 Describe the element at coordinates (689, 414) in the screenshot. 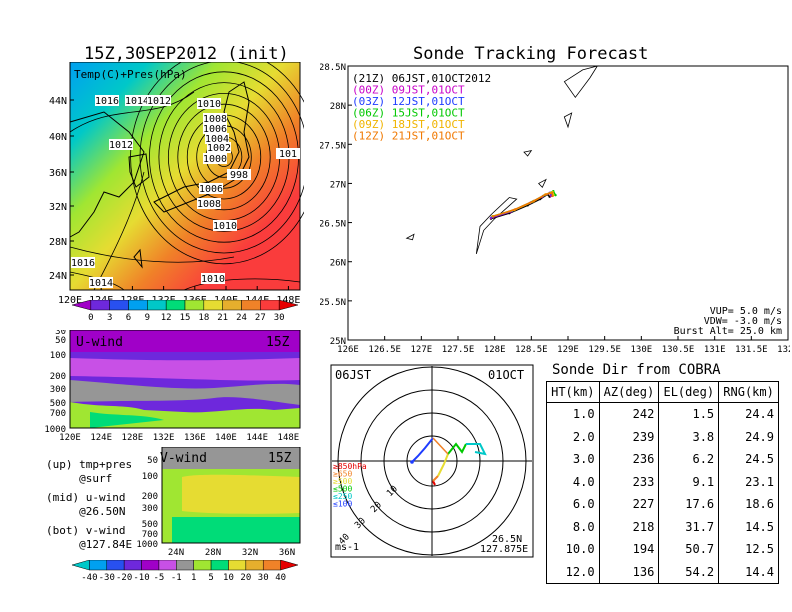

I see `table-cell: 1.5` at that location.